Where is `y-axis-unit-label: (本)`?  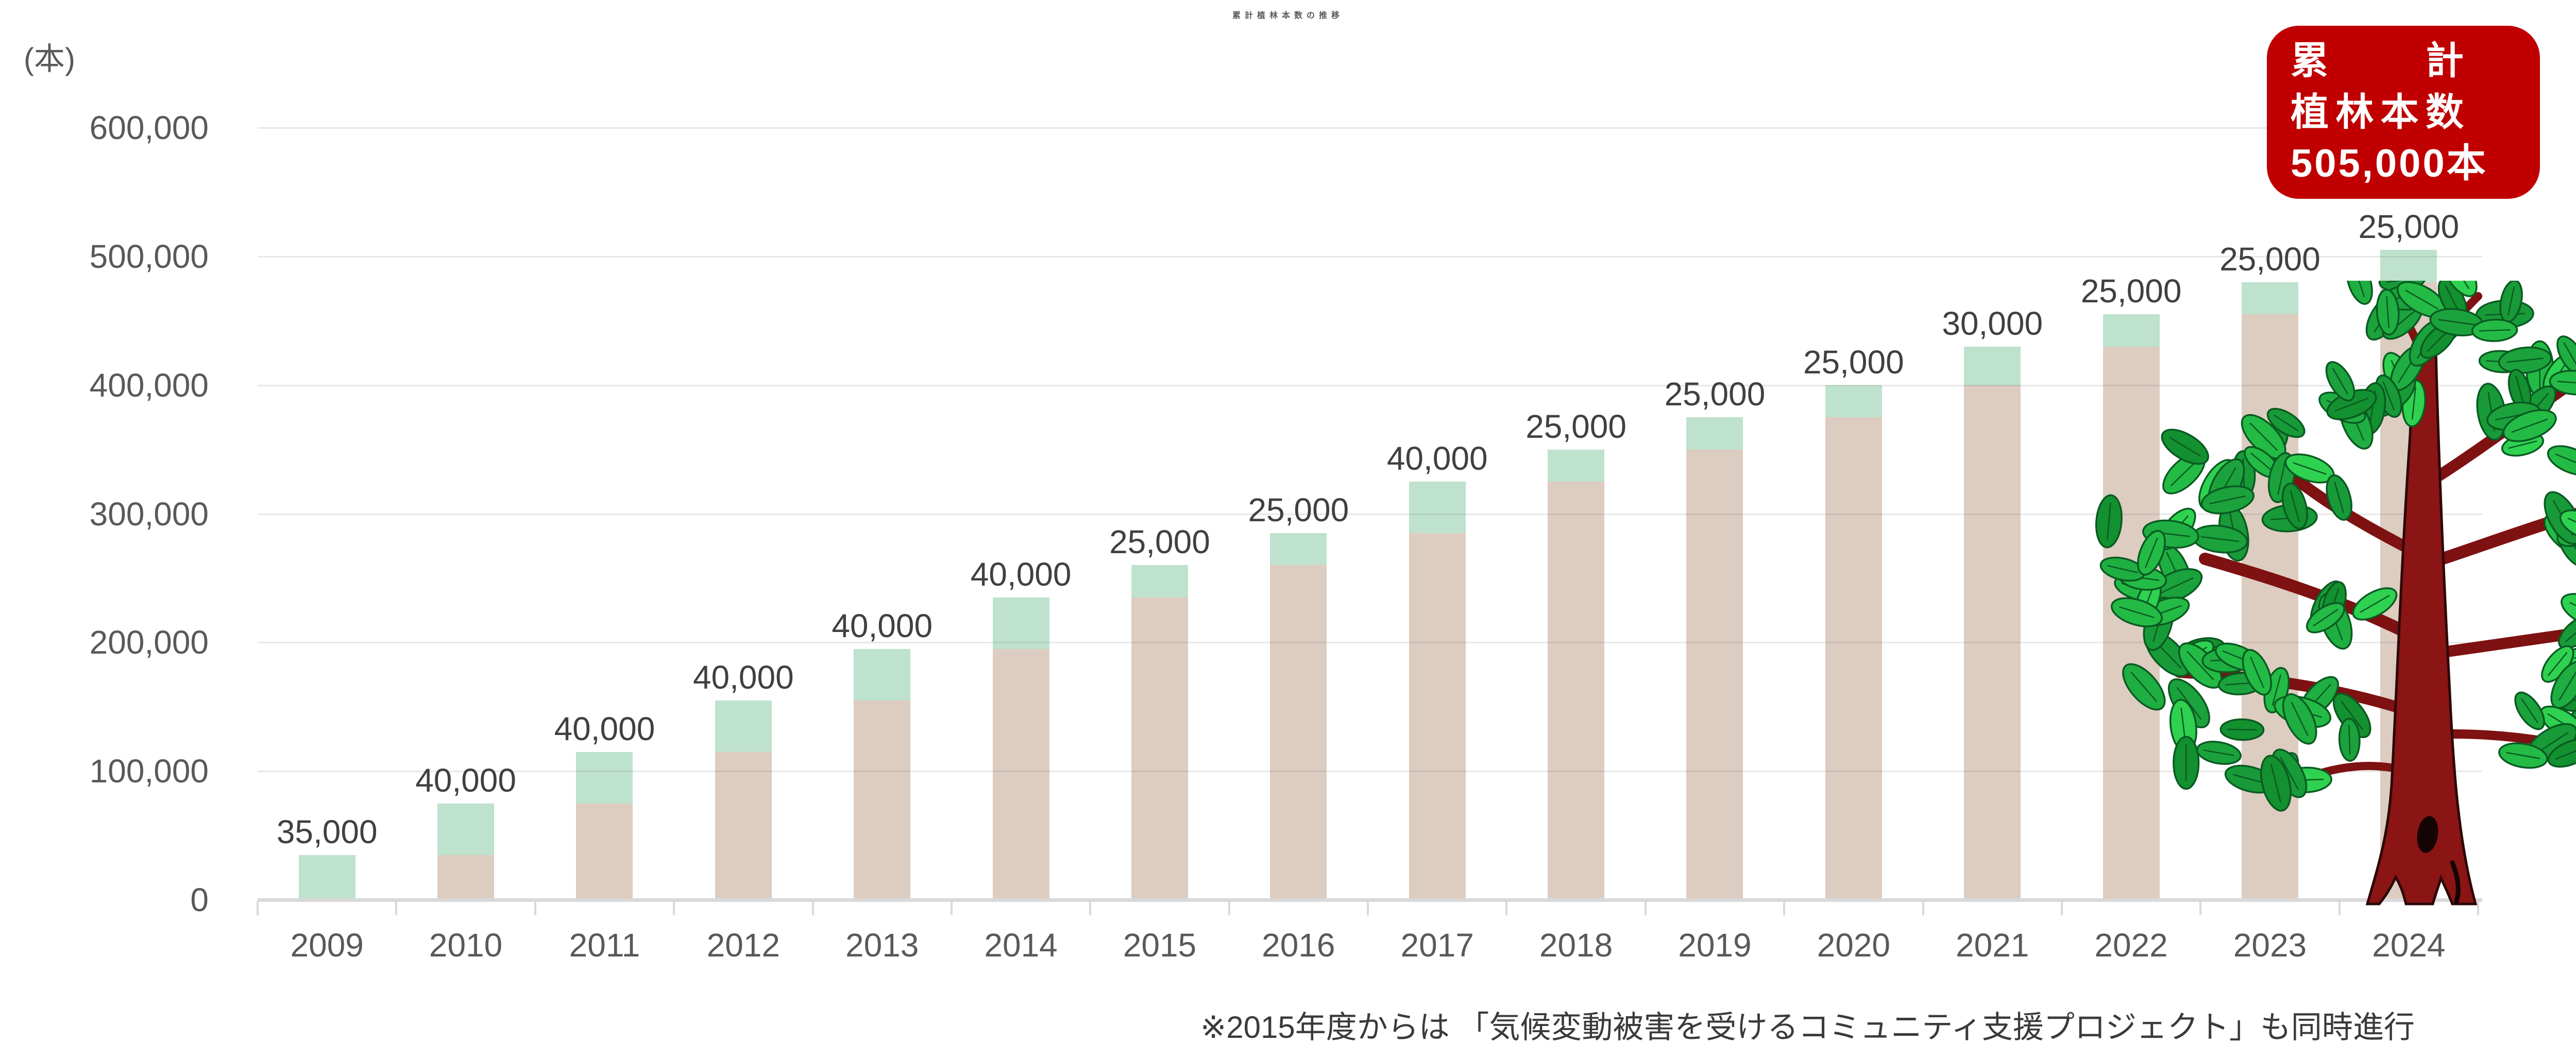
y-axis-unit-label: (本) is located at coordinates (49, 59).